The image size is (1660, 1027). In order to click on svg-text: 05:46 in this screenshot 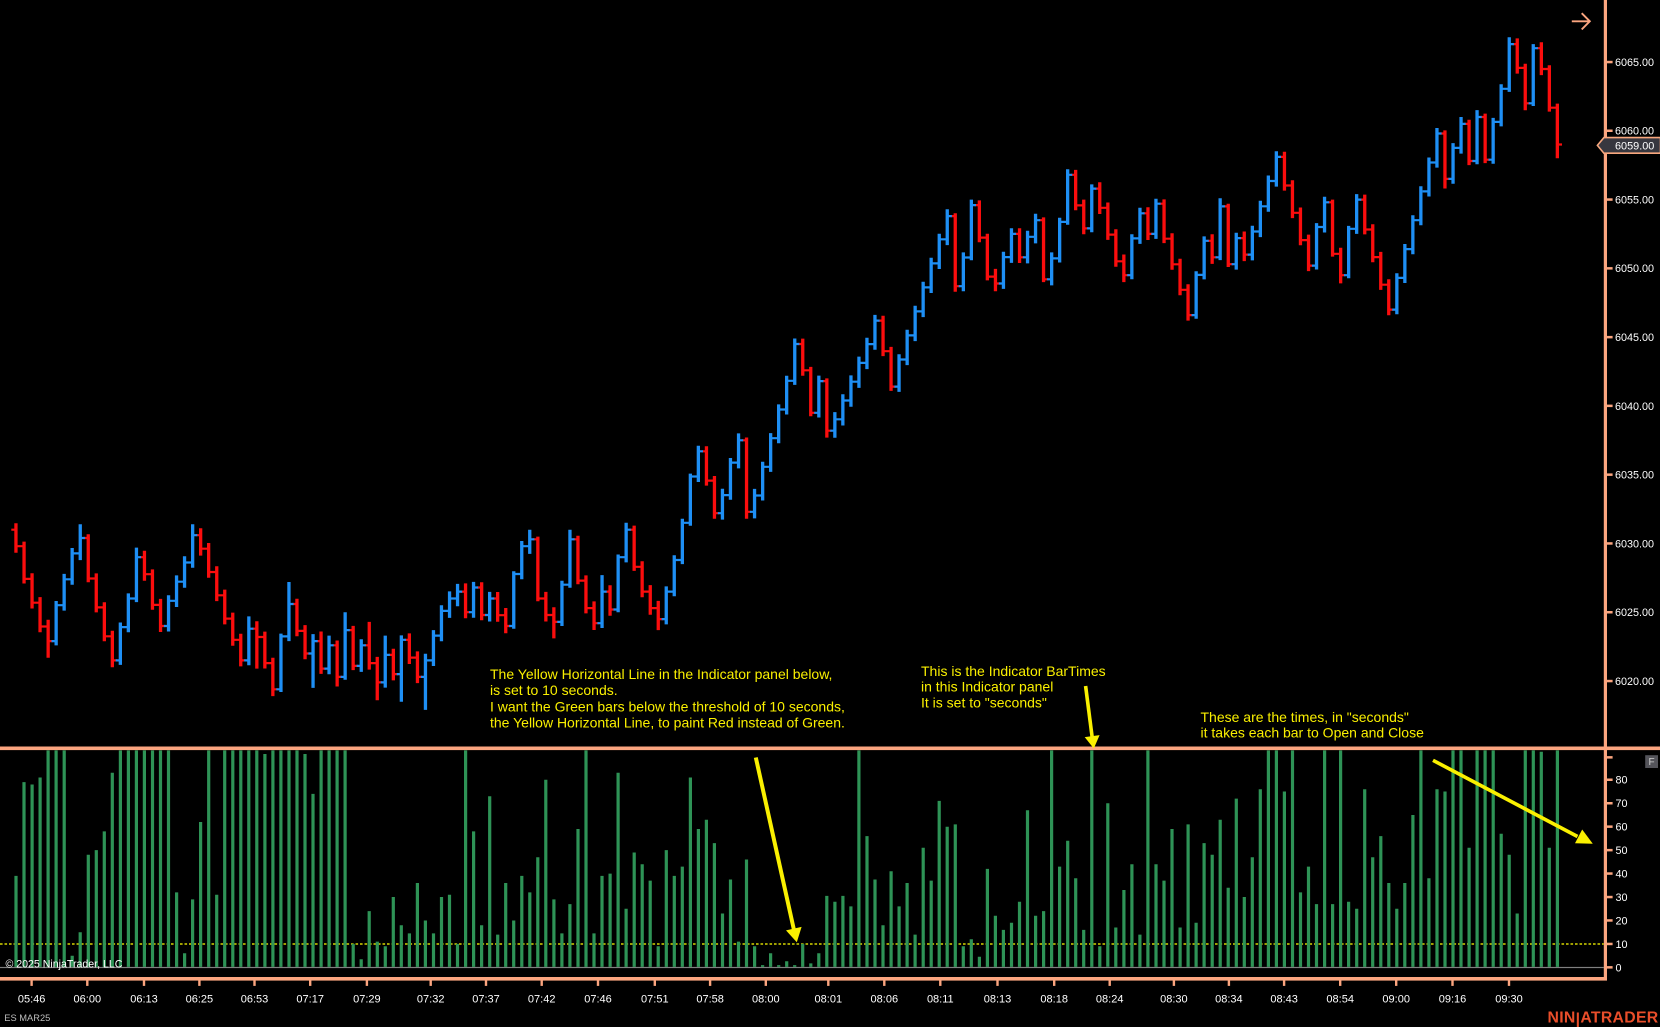, I will do `click(32, 999)`.